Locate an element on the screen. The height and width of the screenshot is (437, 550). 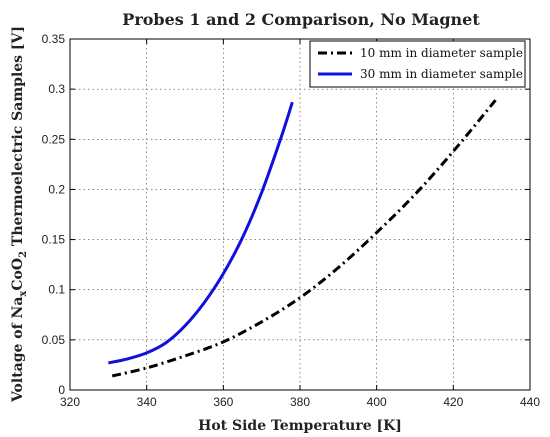
x-tick-label: 400 is located at coordinates (377, 402).